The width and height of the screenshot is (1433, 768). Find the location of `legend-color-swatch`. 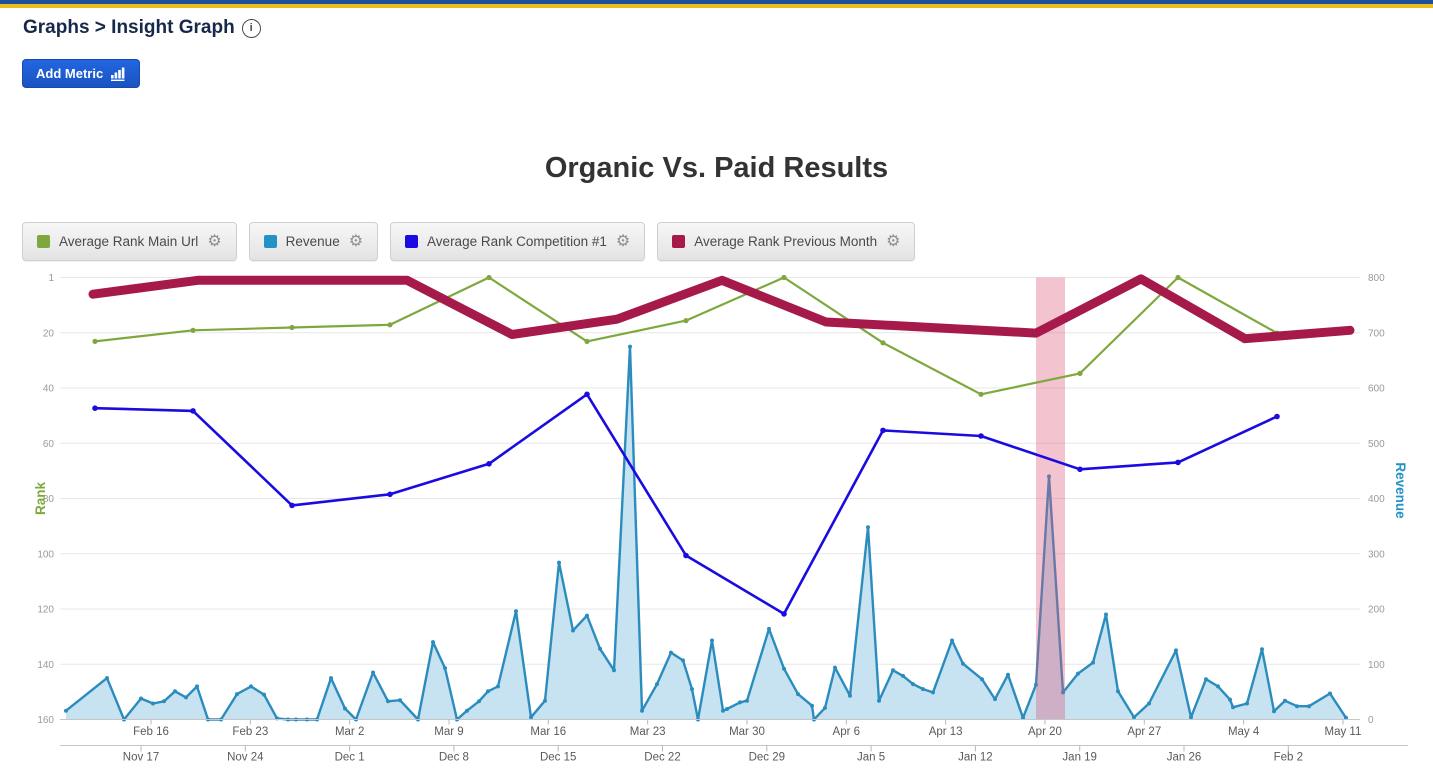

legend-color-swatch is located at coordinates (412, 241).